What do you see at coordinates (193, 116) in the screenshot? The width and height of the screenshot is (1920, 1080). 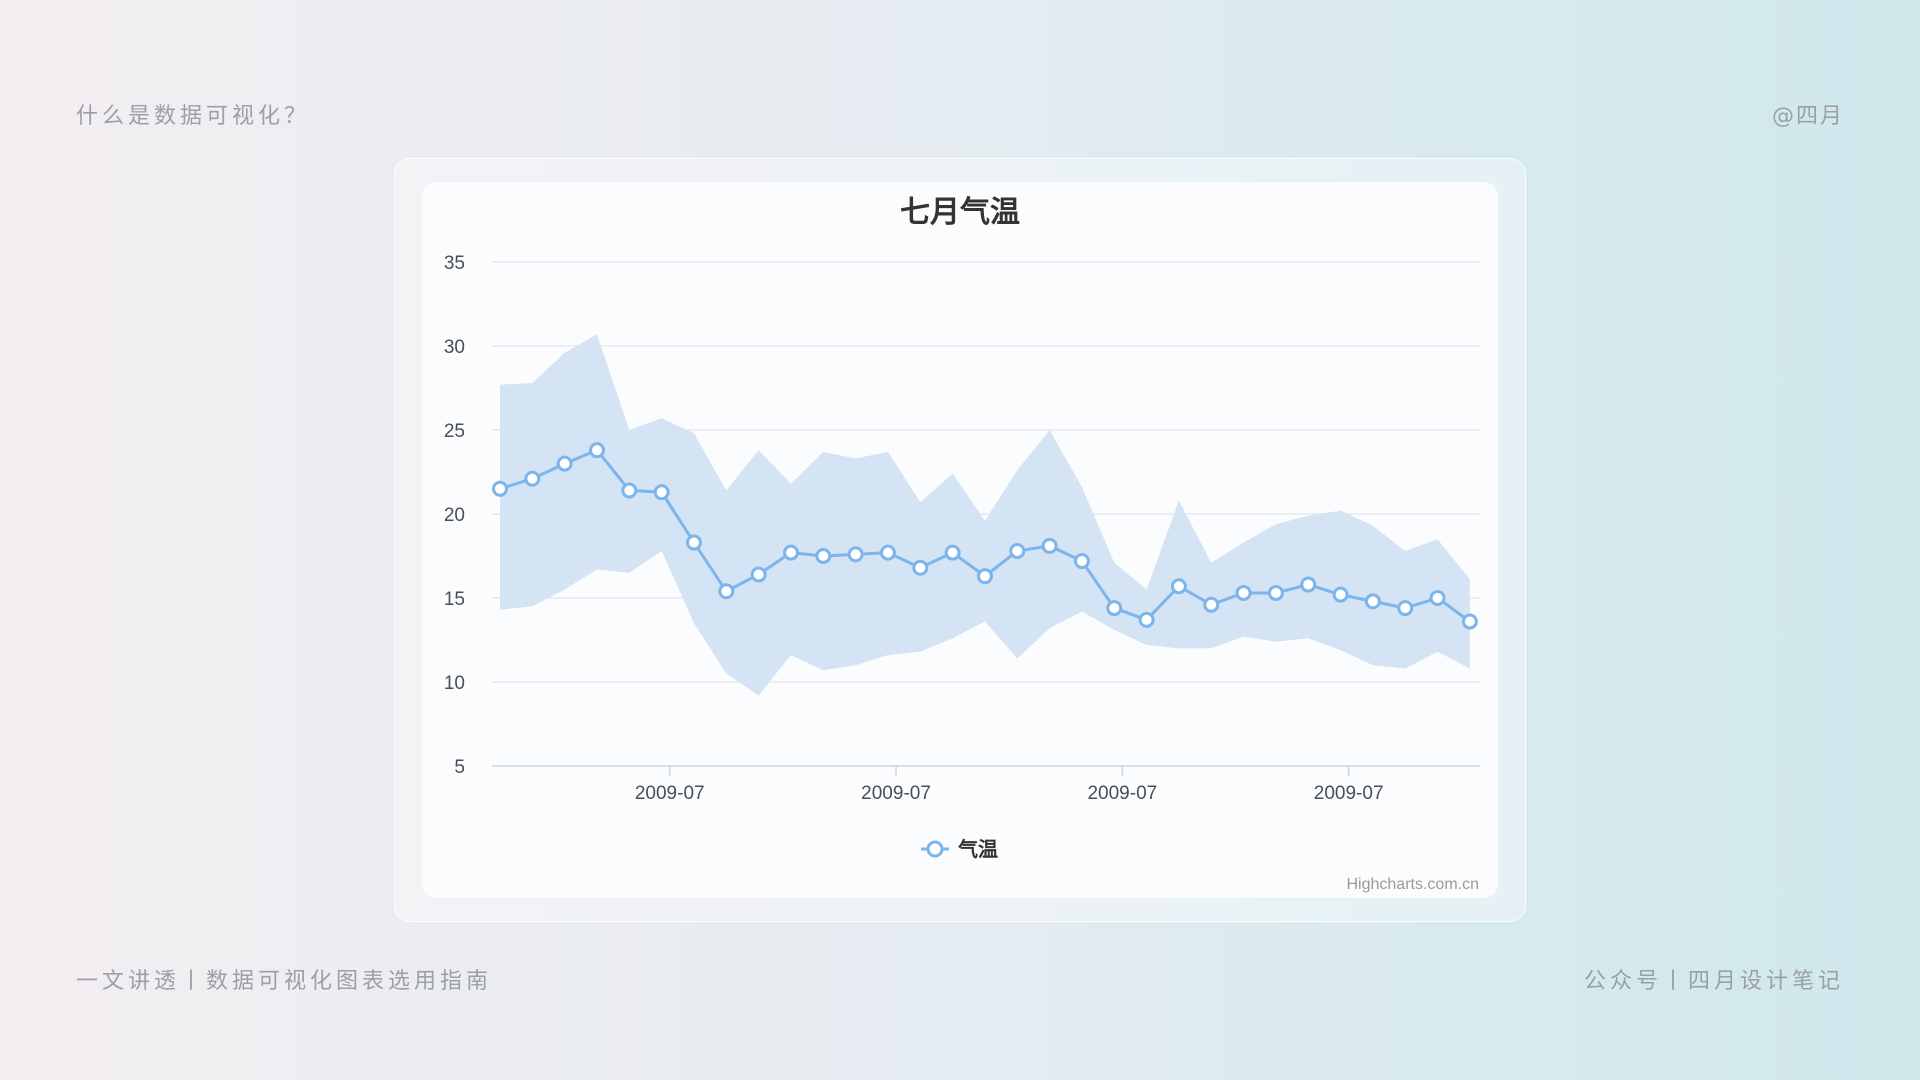 I see `header-left-text: 什么是数据可视化？` at bounding box center [193, 116].